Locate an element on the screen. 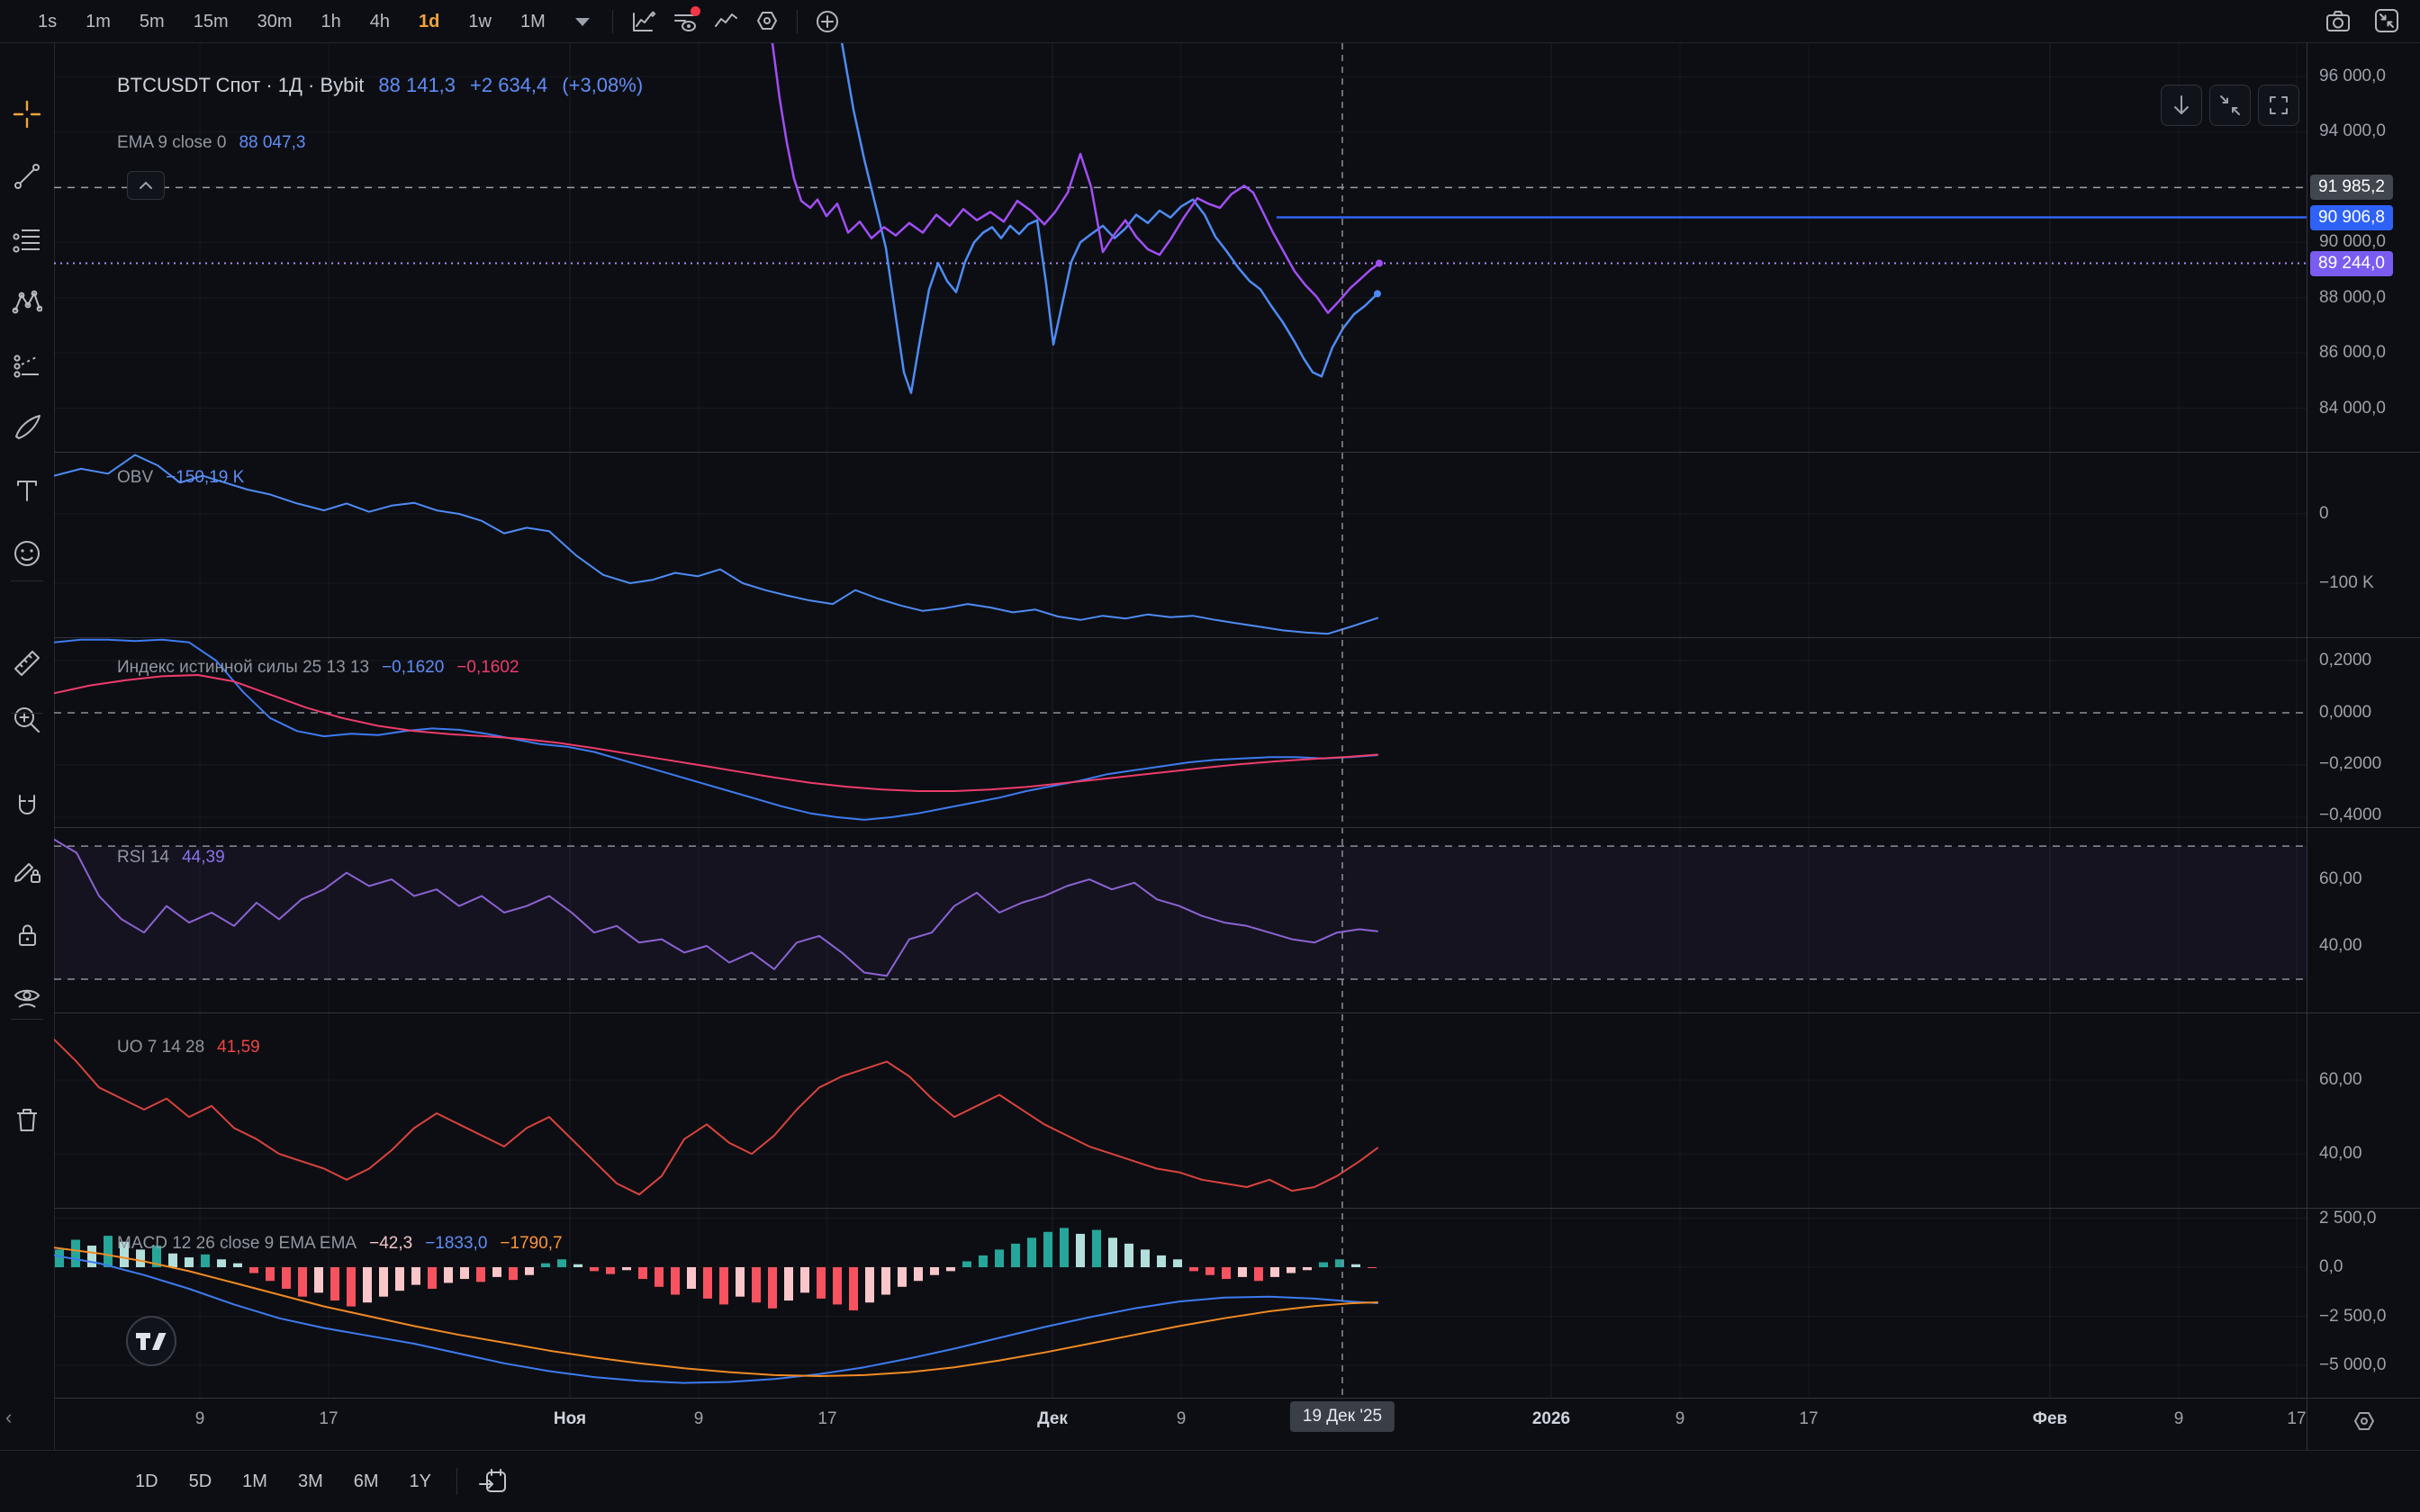 This screenshot has width=2420, height=1512. axis-price-label: 60,00 is located at coordinates (2341, 1080).